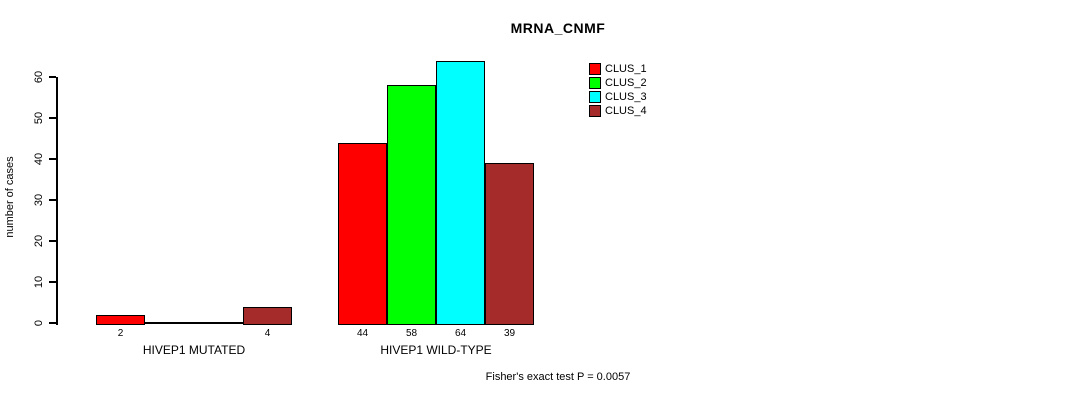  Describe the element at coordinates (267, 333) in the screenshot. I see `bar-value-label: 4` at that location.